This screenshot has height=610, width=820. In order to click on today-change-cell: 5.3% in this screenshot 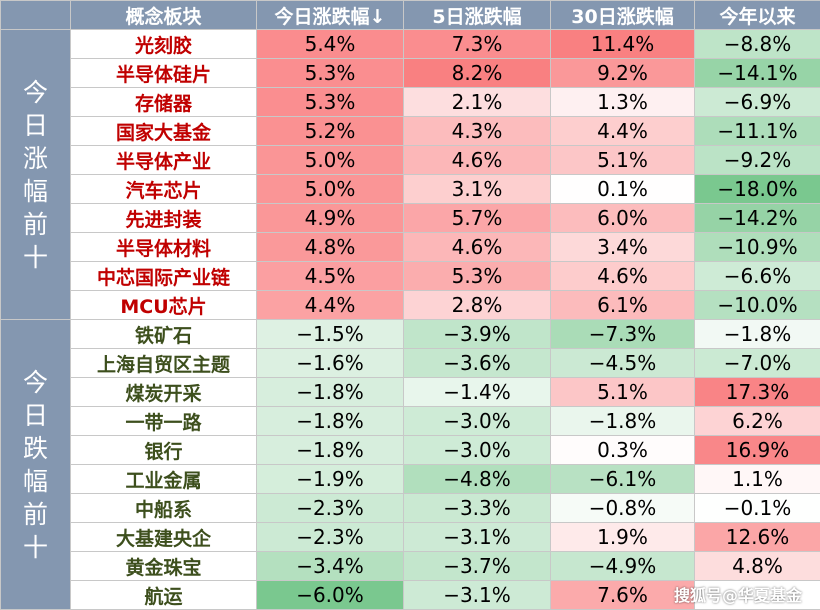, I will do `click(330, 102)`.